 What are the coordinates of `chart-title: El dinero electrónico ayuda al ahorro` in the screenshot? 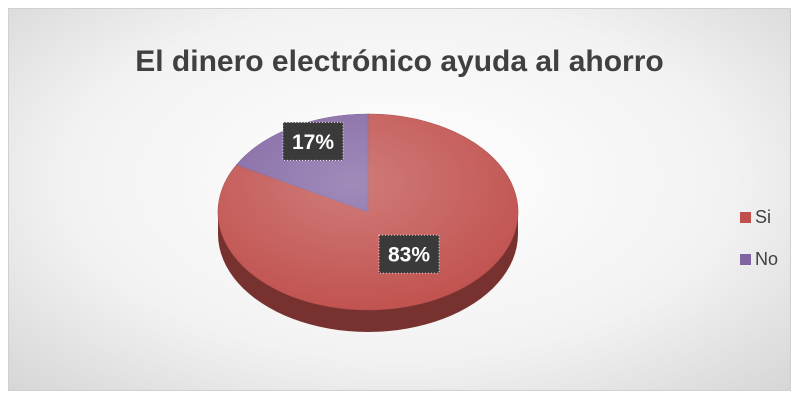 It's located at (399, 61).